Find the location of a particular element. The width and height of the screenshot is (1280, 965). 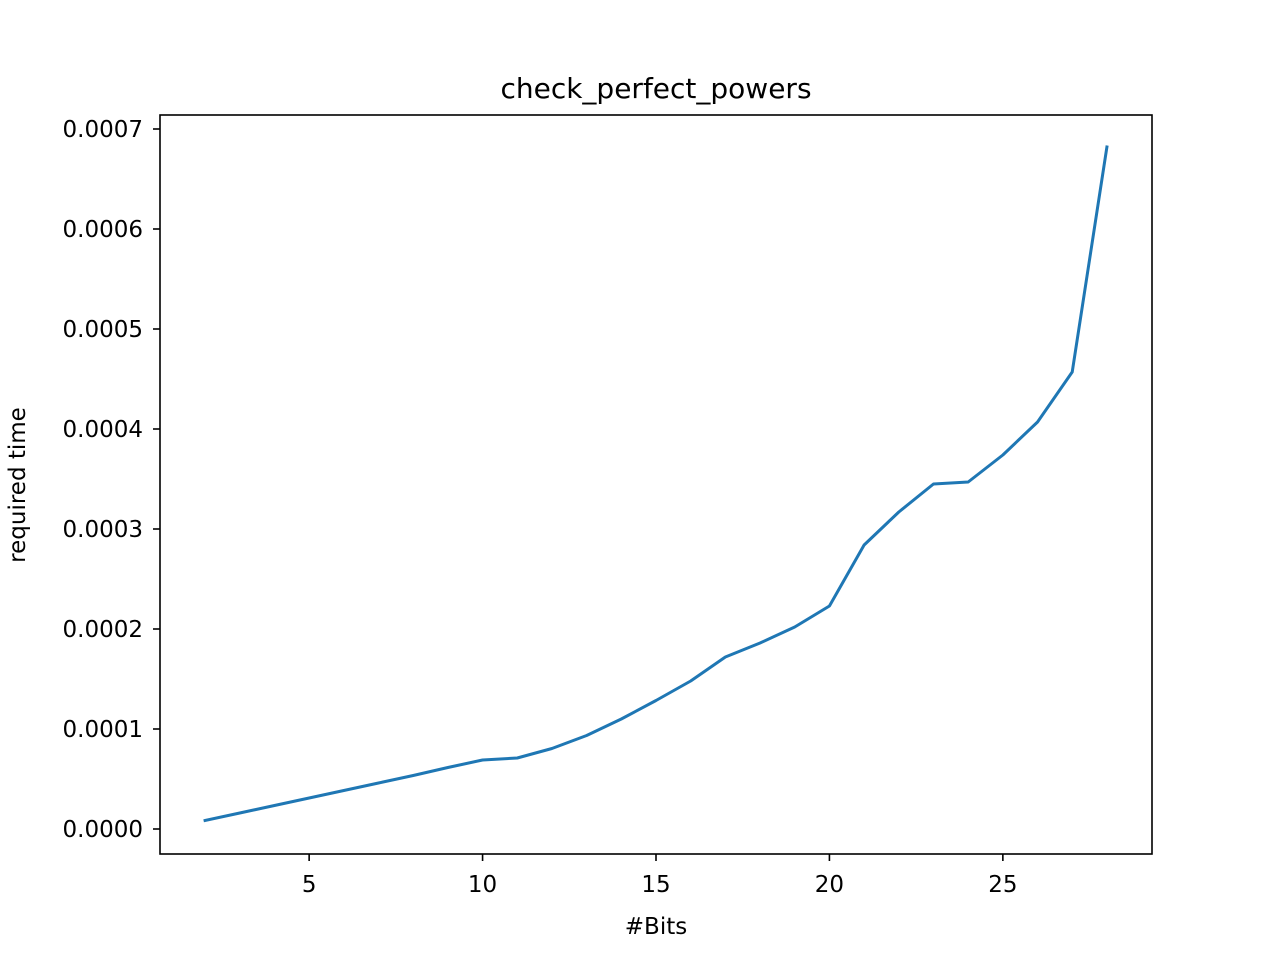

y-tick-label: 0.0004 is located at coordinates (103, 430).